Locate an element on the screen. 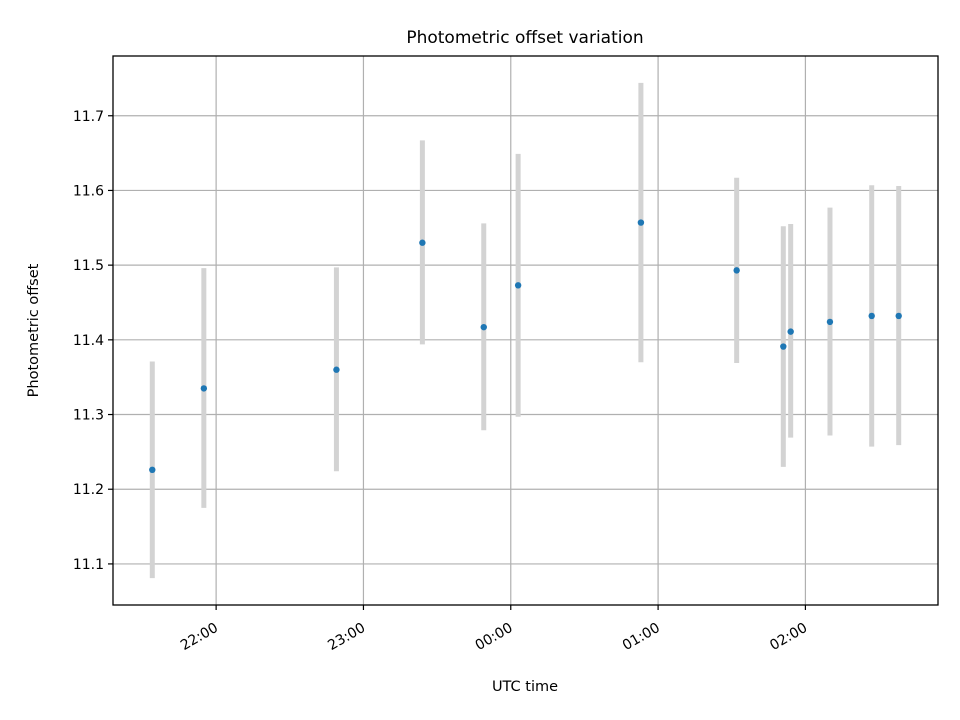 This screenshot has height=720, width=960. x-tick-label: 02:00 is located at coordinates (788, 637).